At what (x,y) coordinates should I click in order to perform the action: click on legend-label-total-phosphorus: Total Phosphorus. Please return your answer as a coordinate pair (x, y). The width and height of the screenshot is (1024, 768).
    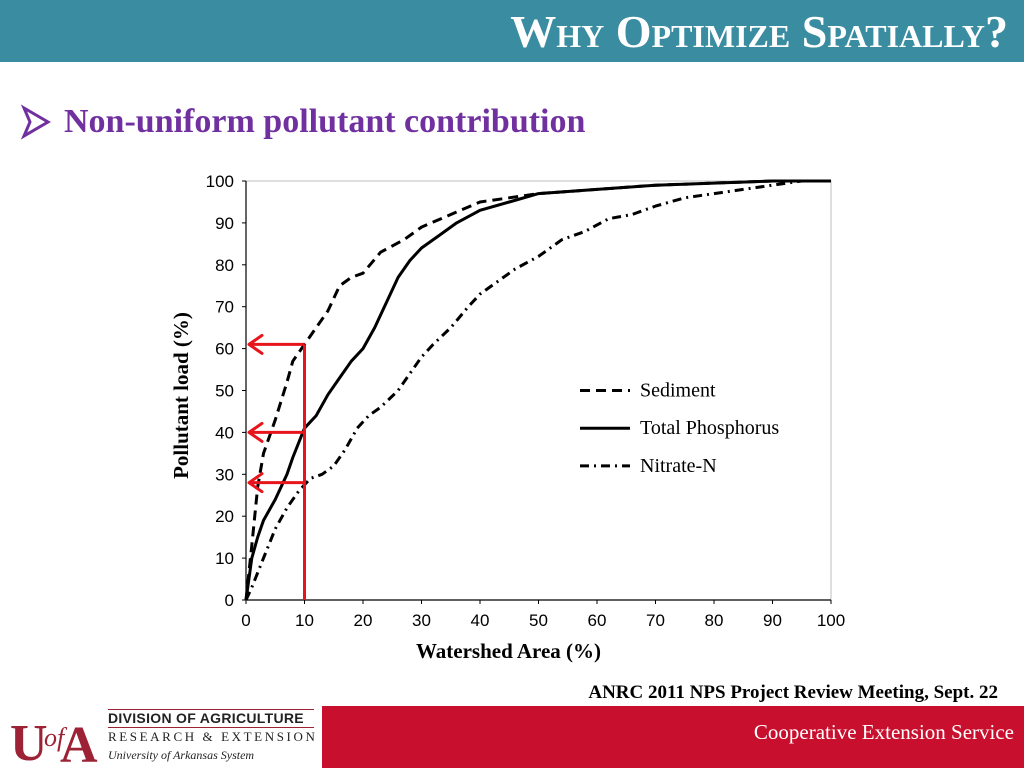
    Looking at the image, I should click on (709, 428).